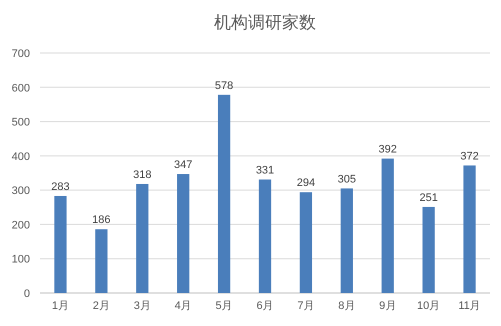 This screenshot has height=326, width=501. What do you see at coordinates (305, 306) in the screenshot?
I see `x-tick-label: 7月` at bounding box center [305, 306].